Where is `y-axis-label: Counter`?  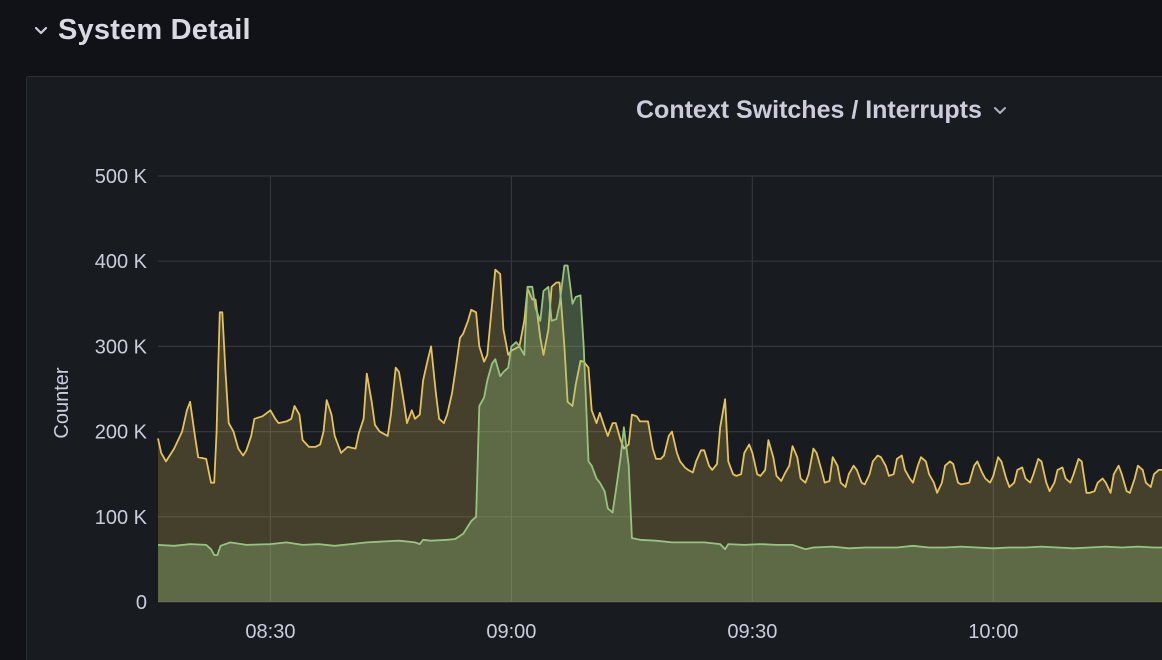
y-axis-label: Counter is located at coordinates (62, 402).